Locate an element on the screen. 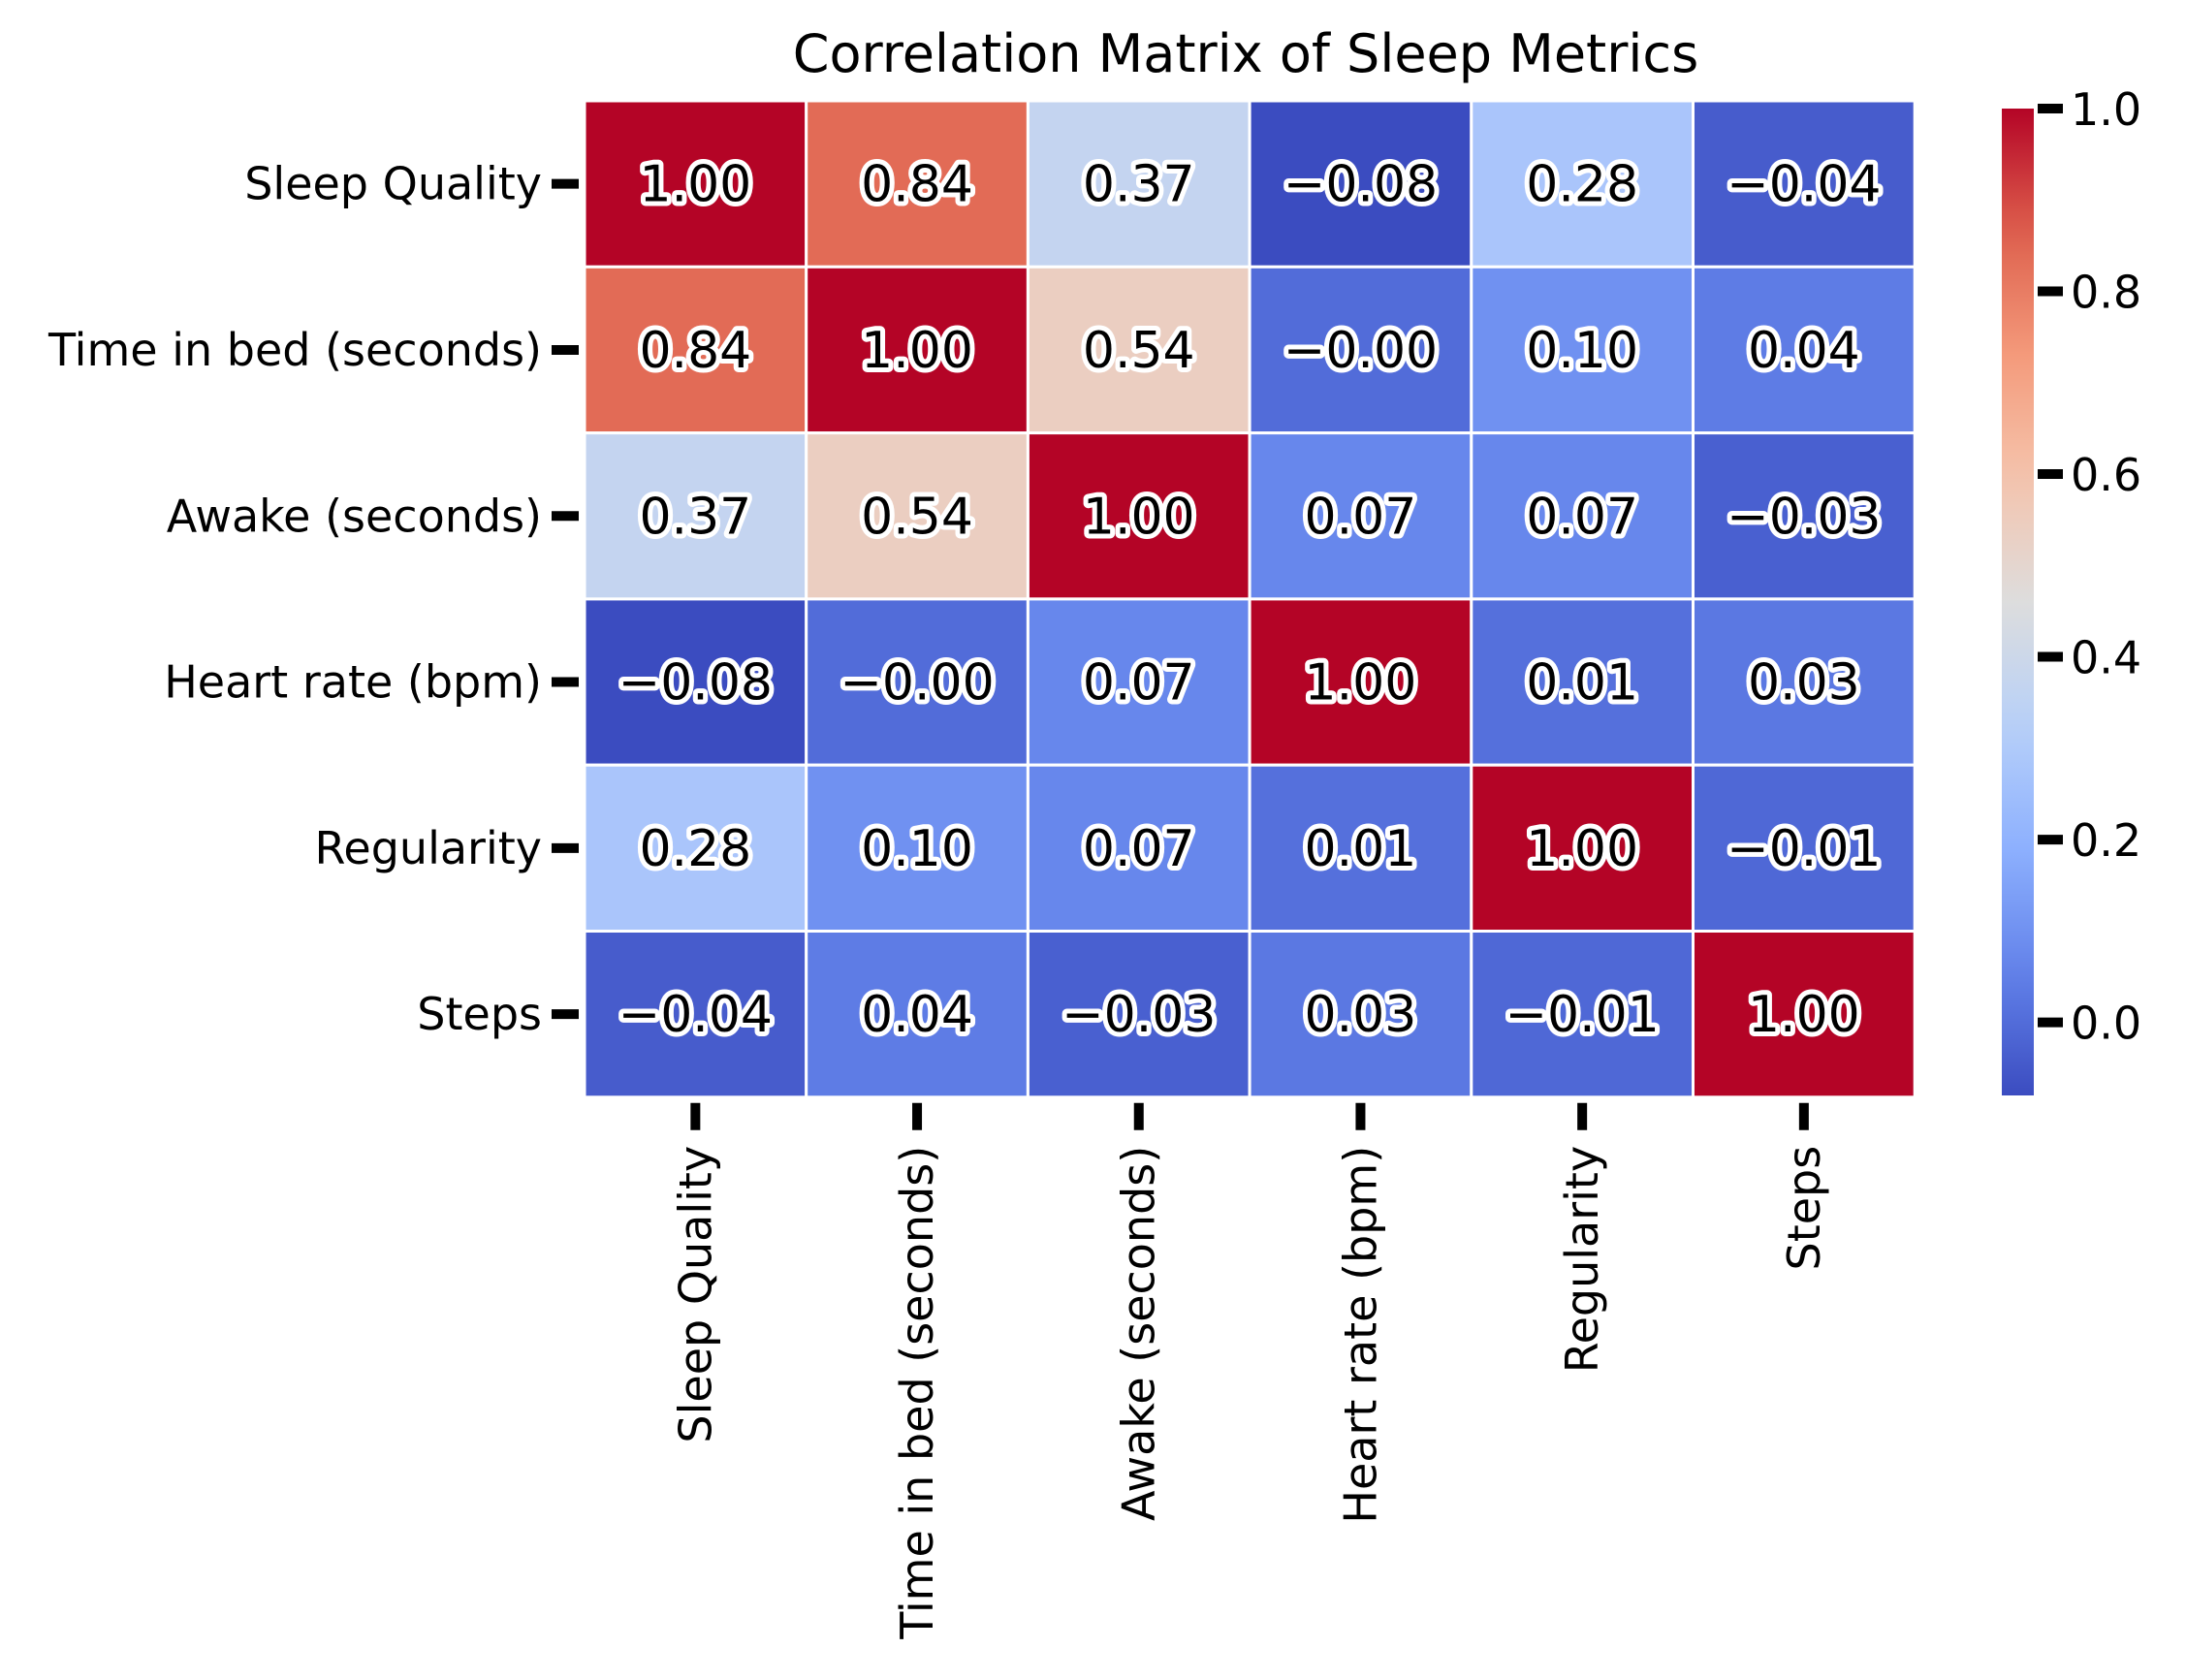 This screenshot has height=1680, width=2186. row-tick-label-2: Awake (seconds) is located at coordinates (354, 516).